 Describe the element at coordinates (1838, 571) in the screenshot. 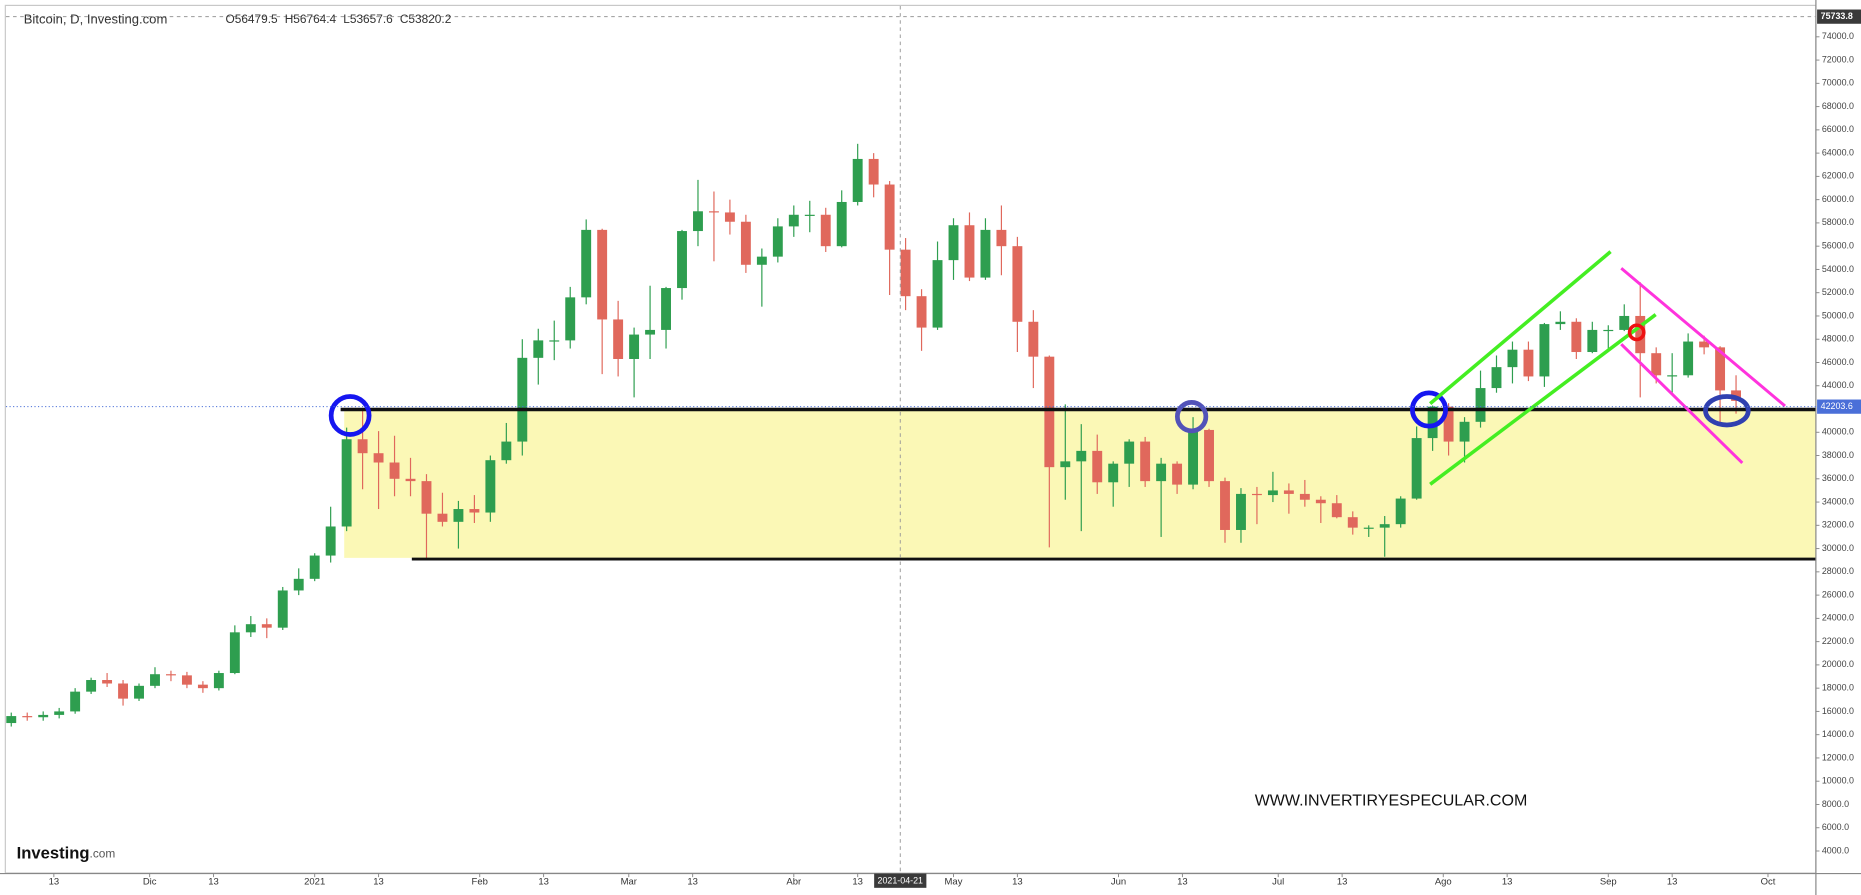

I see `y-tick-label: 28000.0` at that location.